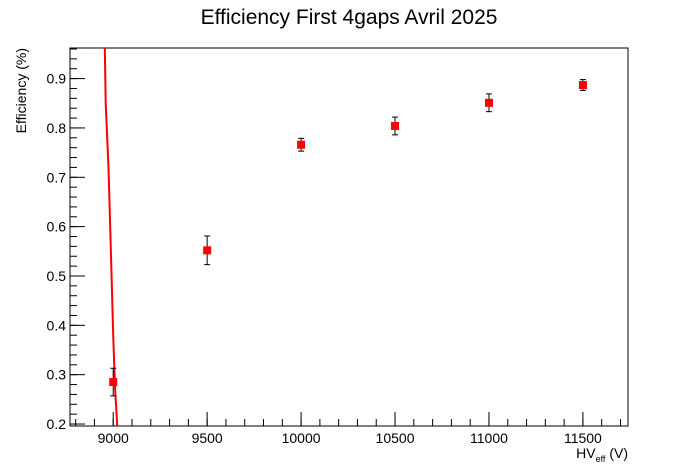  I want to click on x-axis-label: HVeff (V), so click(602, 454).